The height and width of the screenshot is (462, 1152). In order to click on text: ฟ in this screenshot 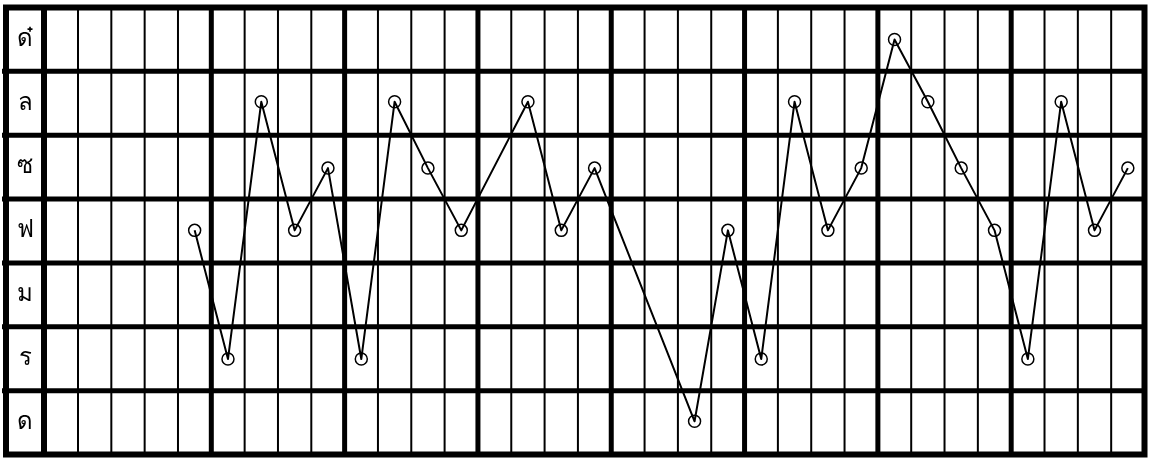, I will do `click(25, 229)`.